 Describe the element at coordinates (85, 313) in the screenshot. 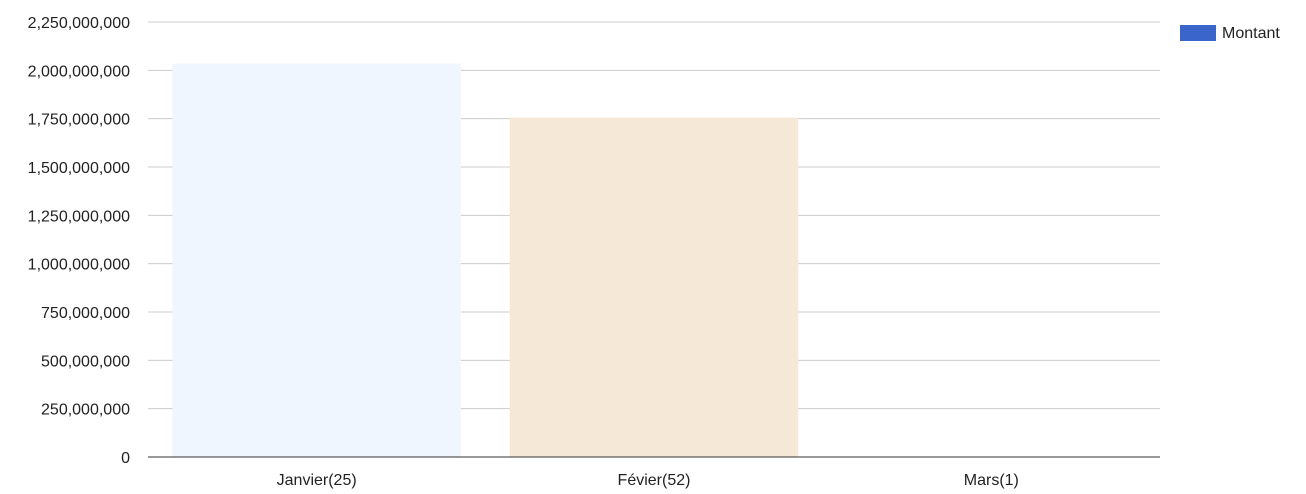

I see `y-tick-label: 750,000,000` at that location.